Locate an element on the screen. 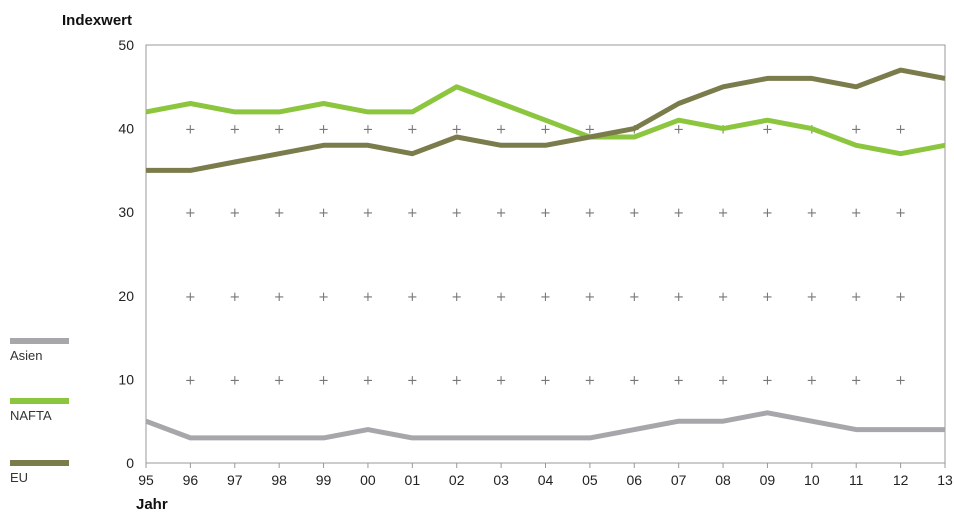 The height and width of the screenshot is (514, 954). y-tick-label: 30 is located at coordinates (126, 212).